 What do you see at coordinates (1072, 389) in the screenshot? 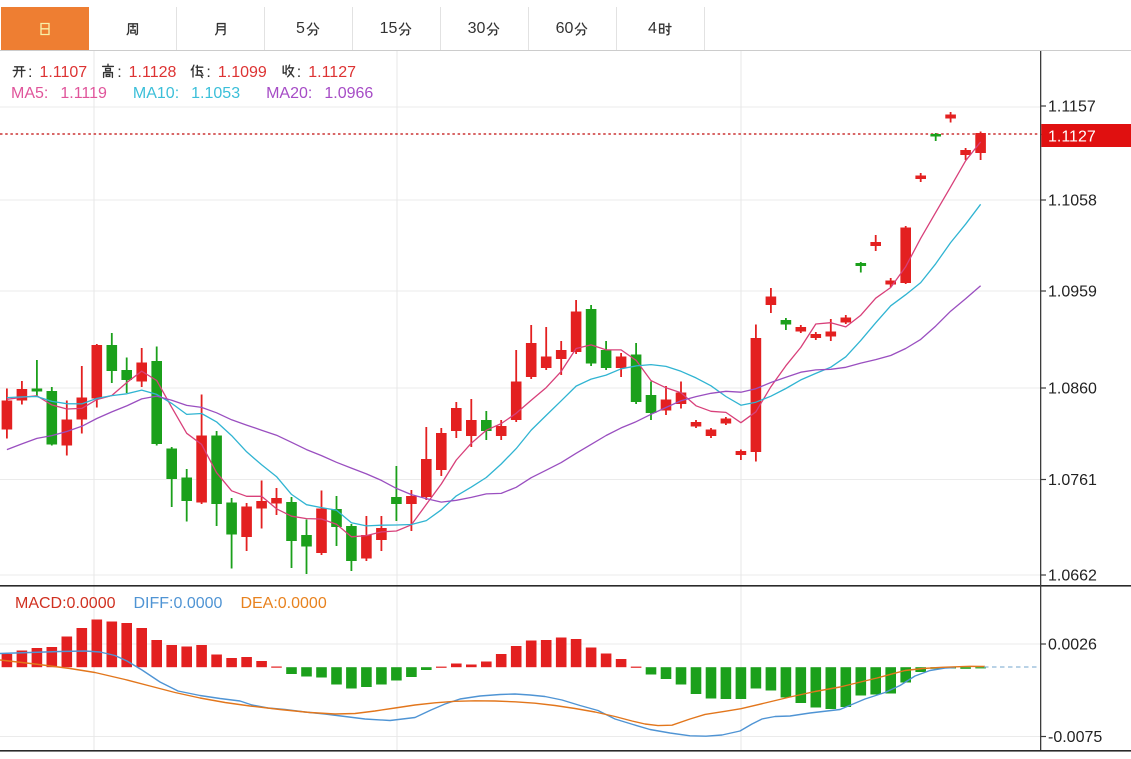
I see `svg-text: 1.0860` at bounding box center [1072, 389].